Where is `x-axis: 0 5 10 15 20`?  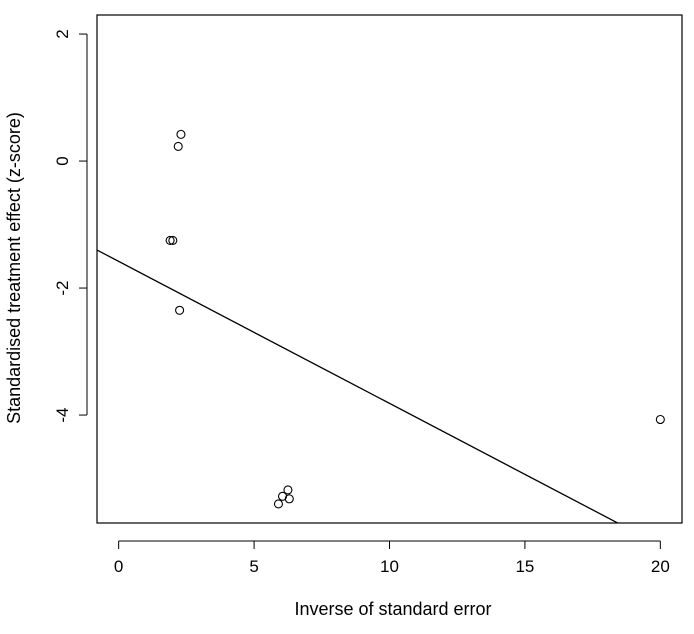 x-axis: 0 5 10 15 20 is located at coordinates (392, 558).